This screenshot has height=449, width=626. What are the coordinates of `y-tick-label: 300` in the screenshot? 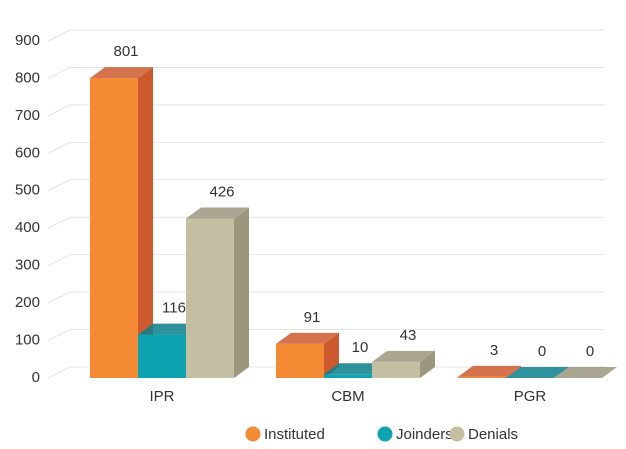 It's located at (27, 265).